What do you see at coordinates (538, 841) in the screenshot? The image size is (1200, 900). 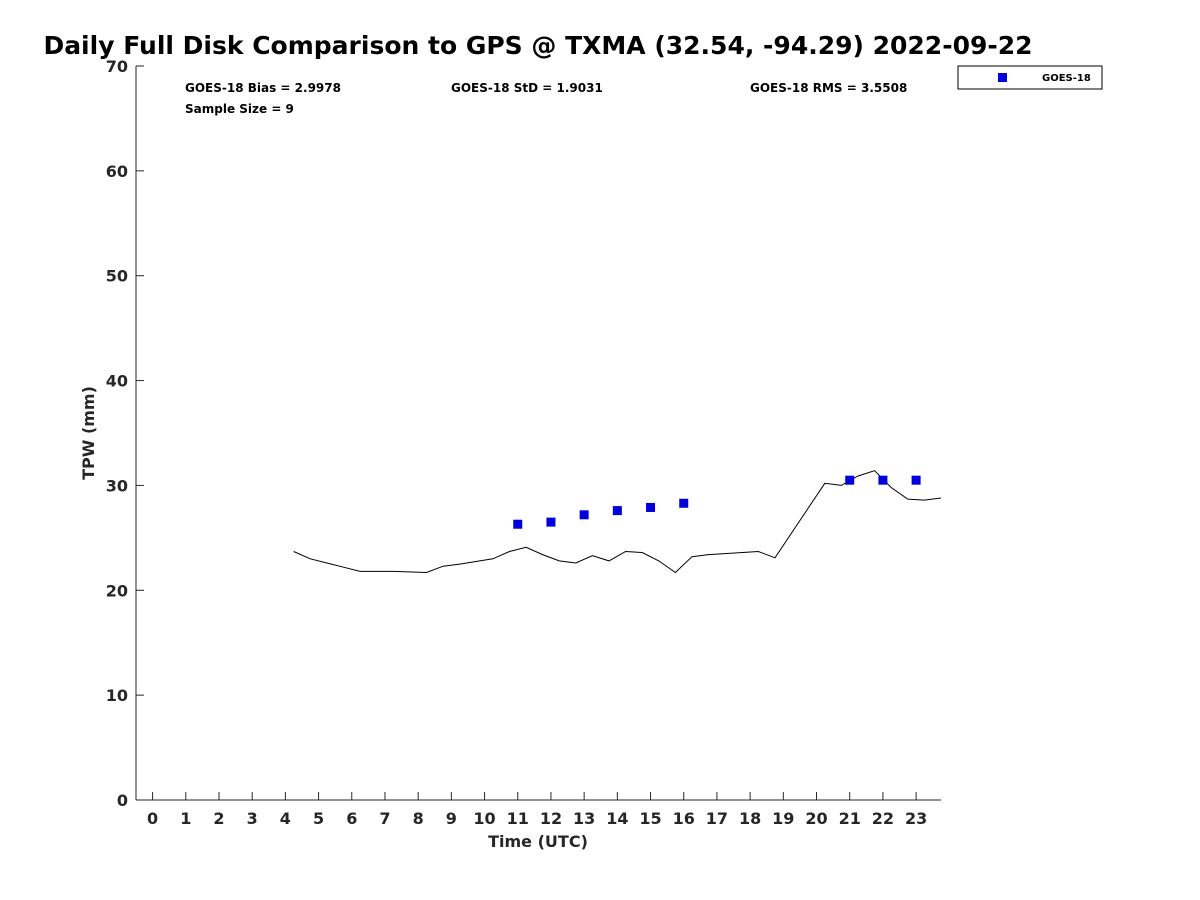 I see `x-axis-label: Time (UTC)` at bounding box center [538, 841].